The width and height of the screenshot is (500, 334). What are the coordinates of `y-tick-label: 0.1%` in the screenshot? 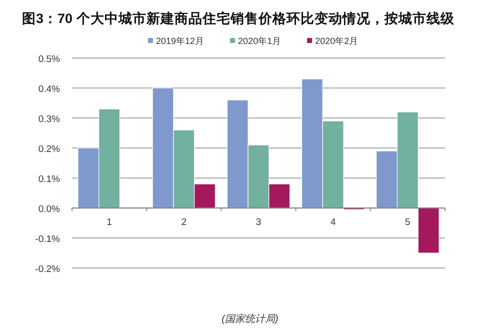 It's located at (49, 179).